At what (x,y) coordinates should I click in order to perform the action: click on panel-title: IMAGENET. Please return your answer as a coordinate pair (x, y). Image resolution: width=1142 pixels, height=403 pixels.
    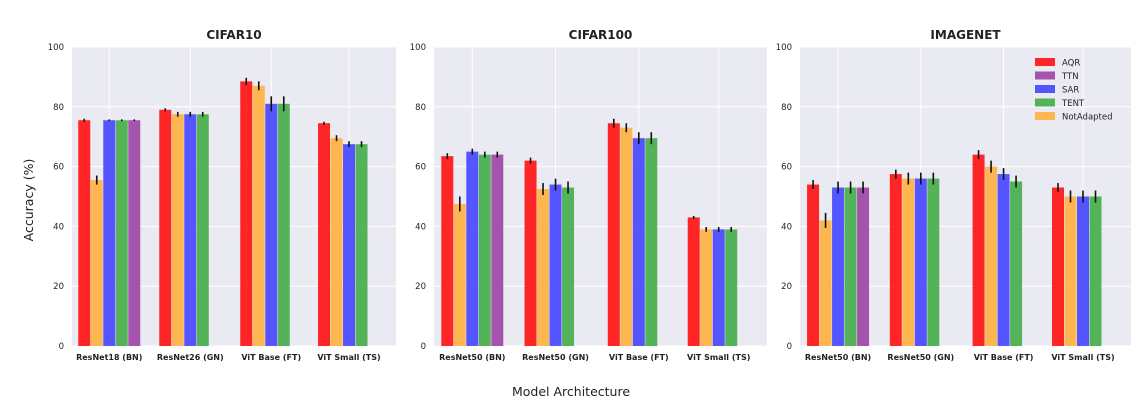
    Looking at the image, I should click on (965, 35).